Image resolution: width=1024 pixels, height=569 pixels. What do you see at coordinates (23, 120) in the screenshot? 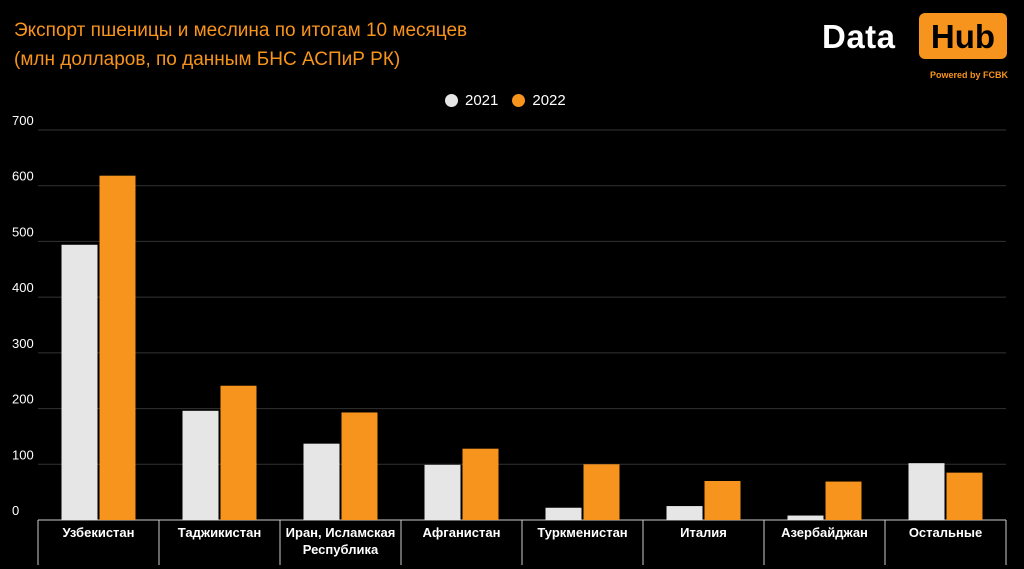
I see `y-tick-label: 700` at bounding box center [23, 120].